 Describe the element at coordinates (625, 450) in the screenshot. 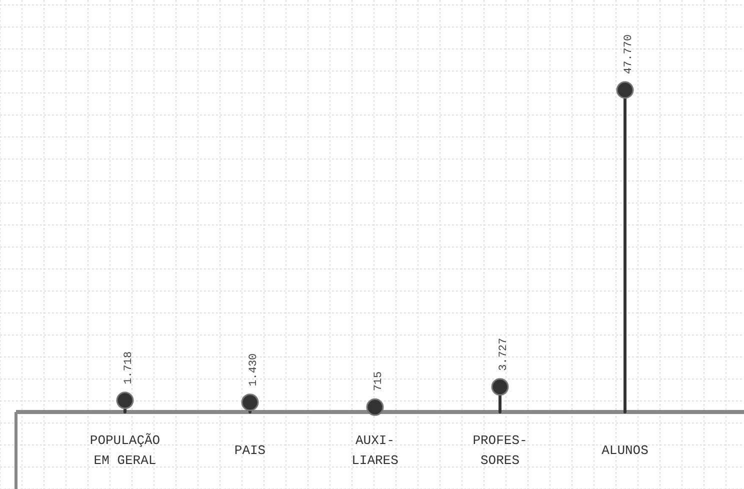

I see `x-tick-label: ALUNOS` at that location.